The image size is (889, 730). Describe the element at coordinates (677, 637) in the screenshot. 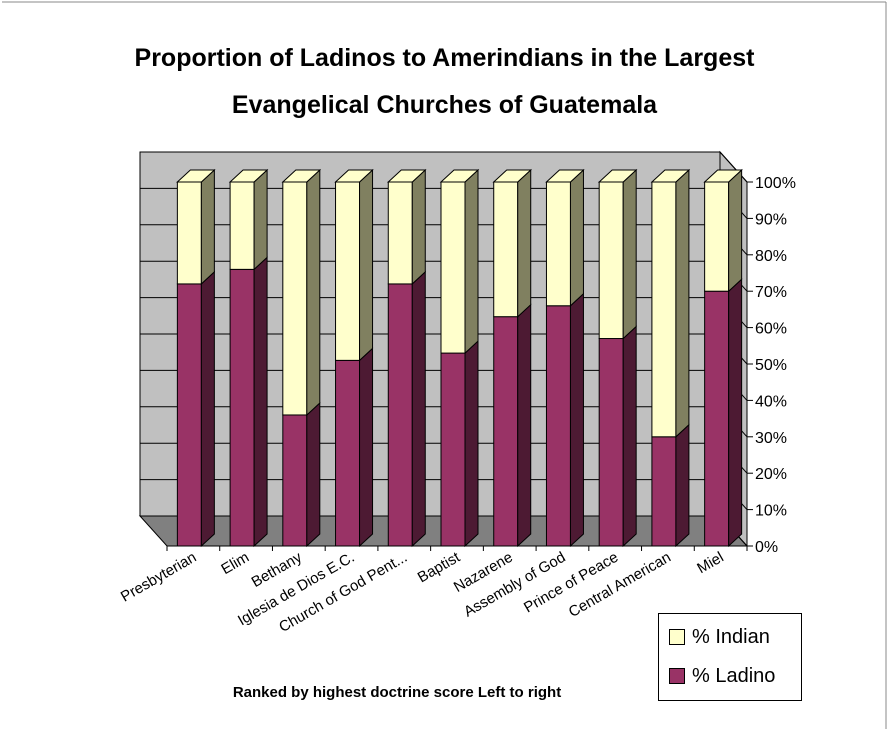

I see `legend-swatch-indian` at that location.